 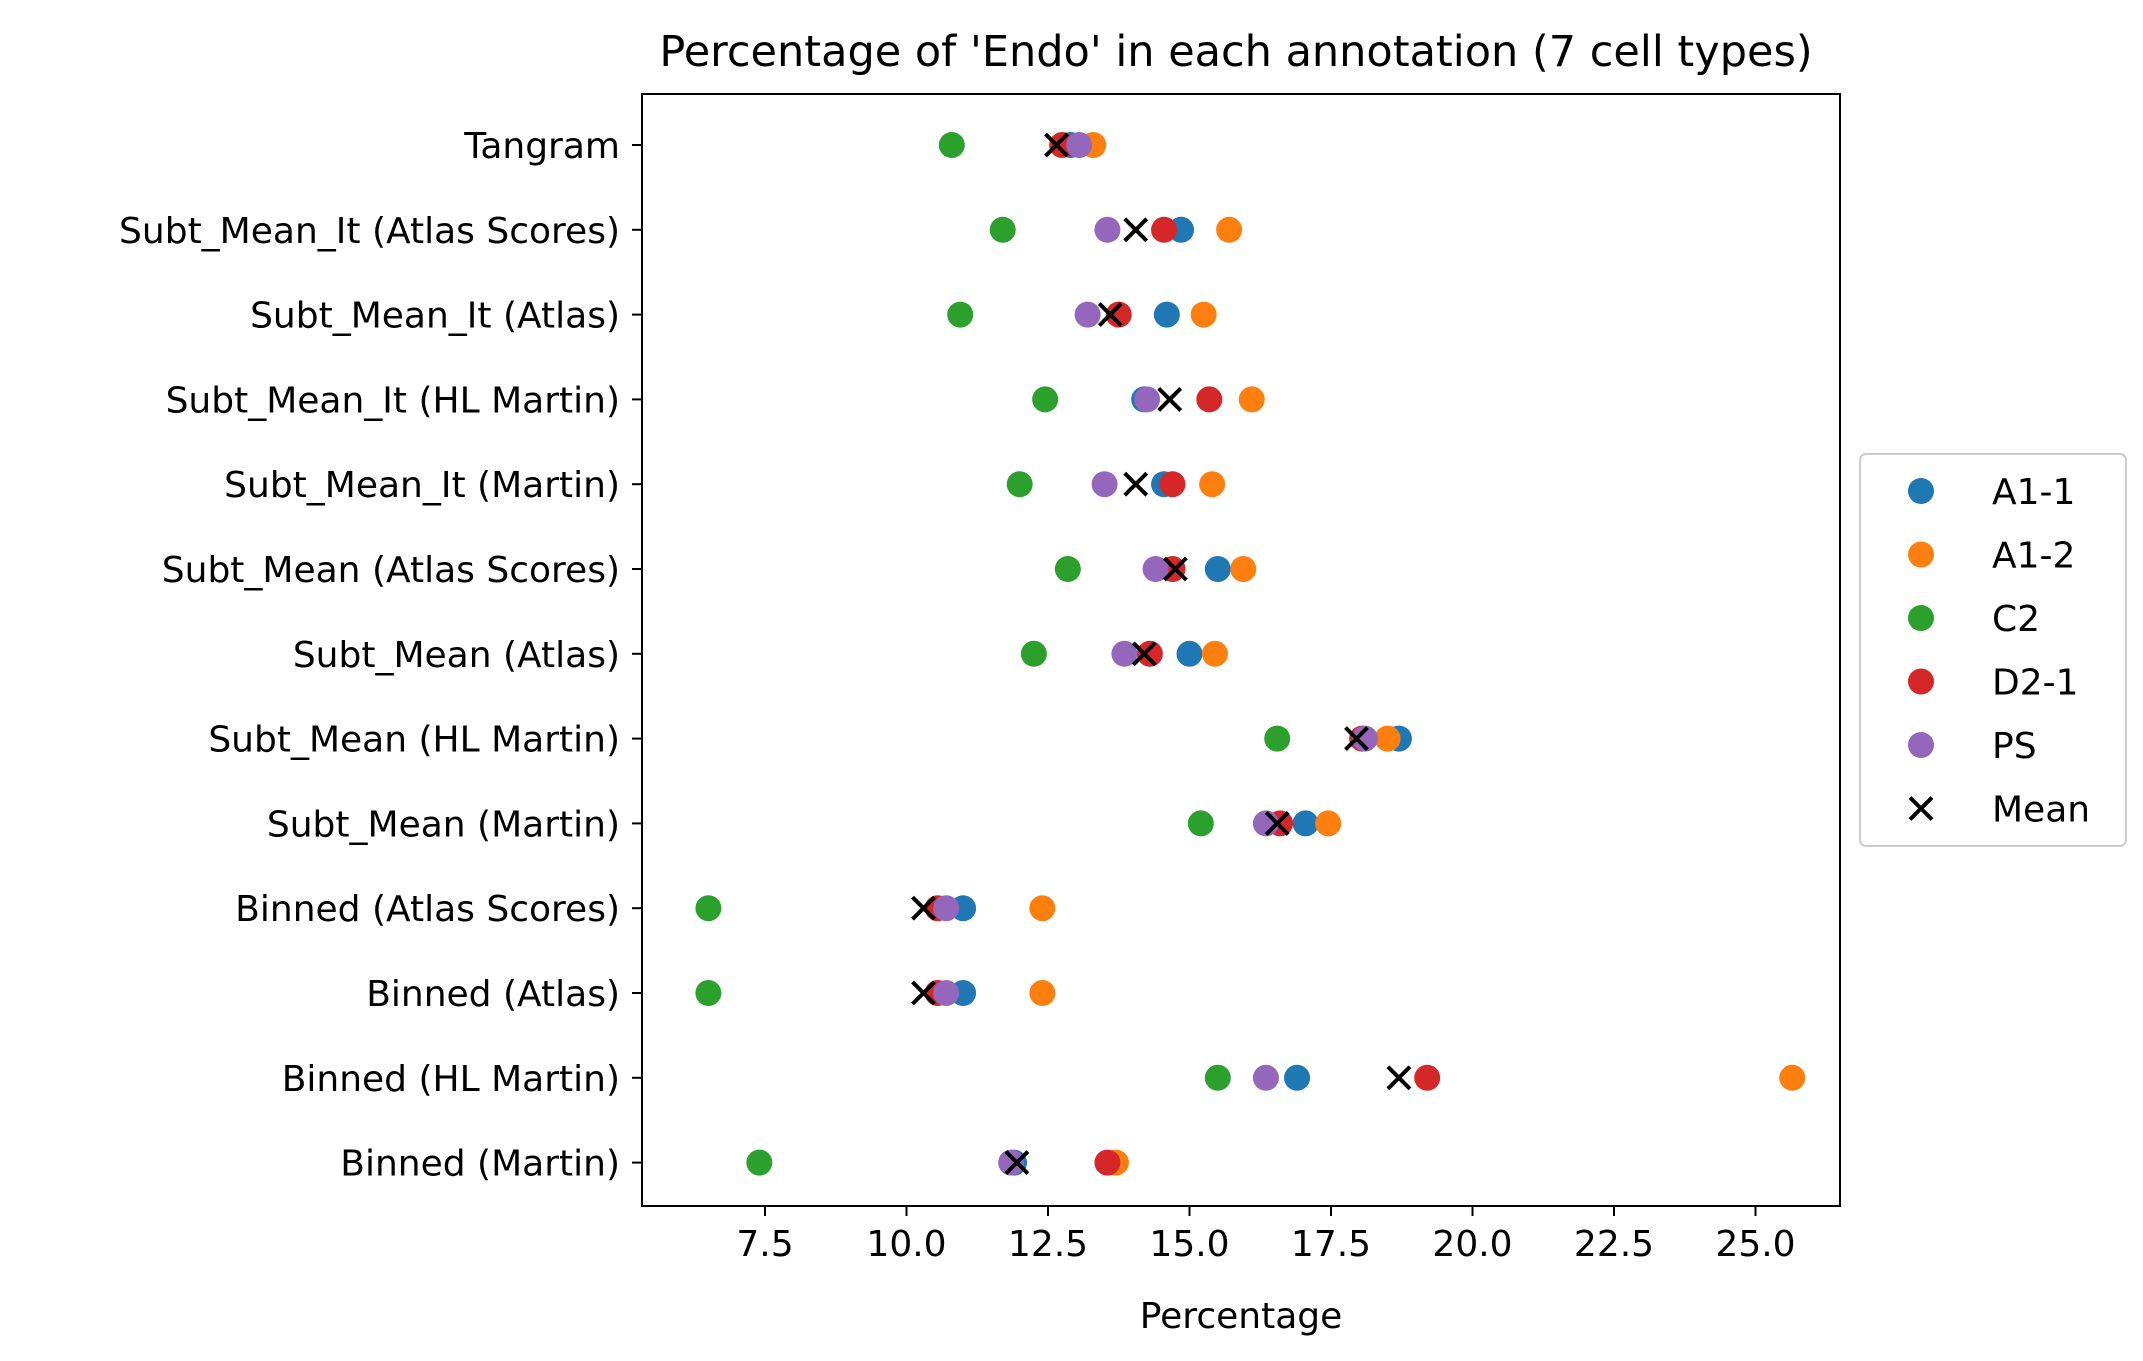 I want to click on x-tick-label: 20.0, so click(x=1472, y=1244).